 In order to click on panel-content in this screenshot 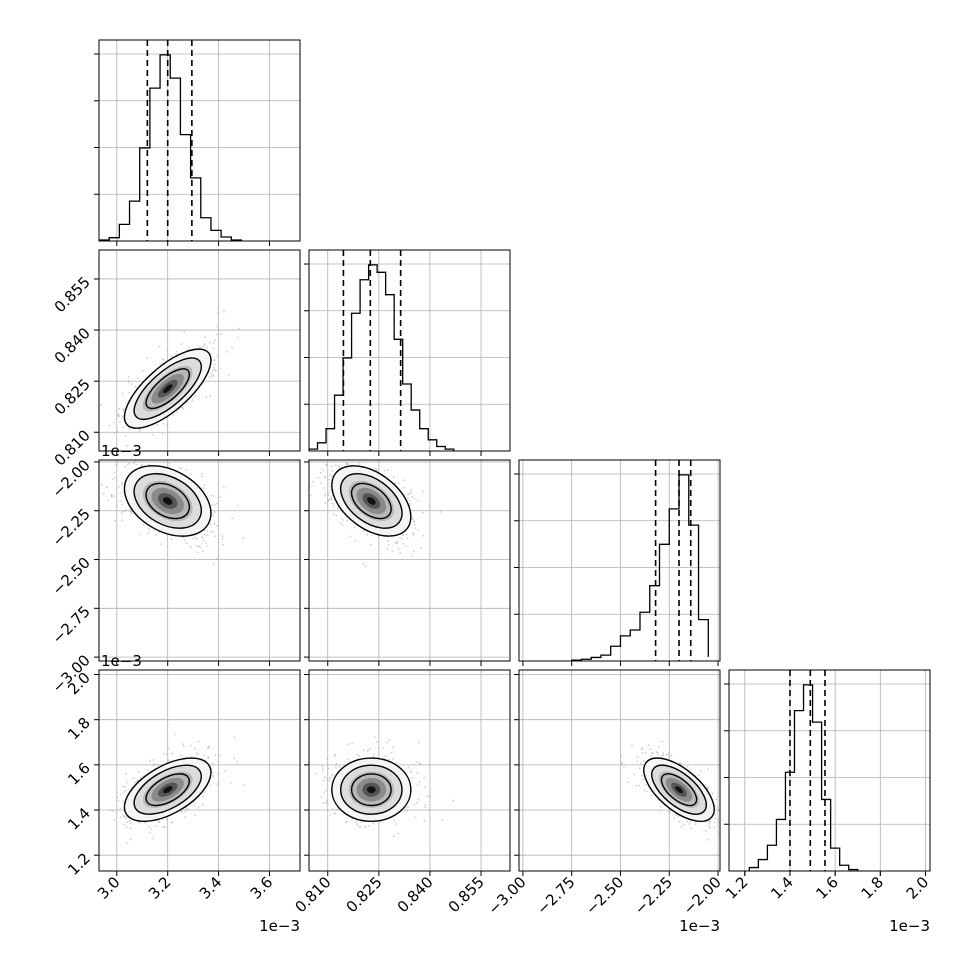, I will do `click(199, 770)`.